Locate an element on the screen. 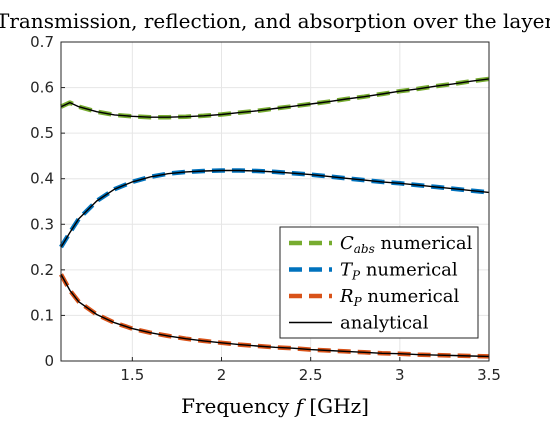 The width and height of the screenshot is (550, 427). y-tick-label: 0.7 is located at coordinates (42, 42).